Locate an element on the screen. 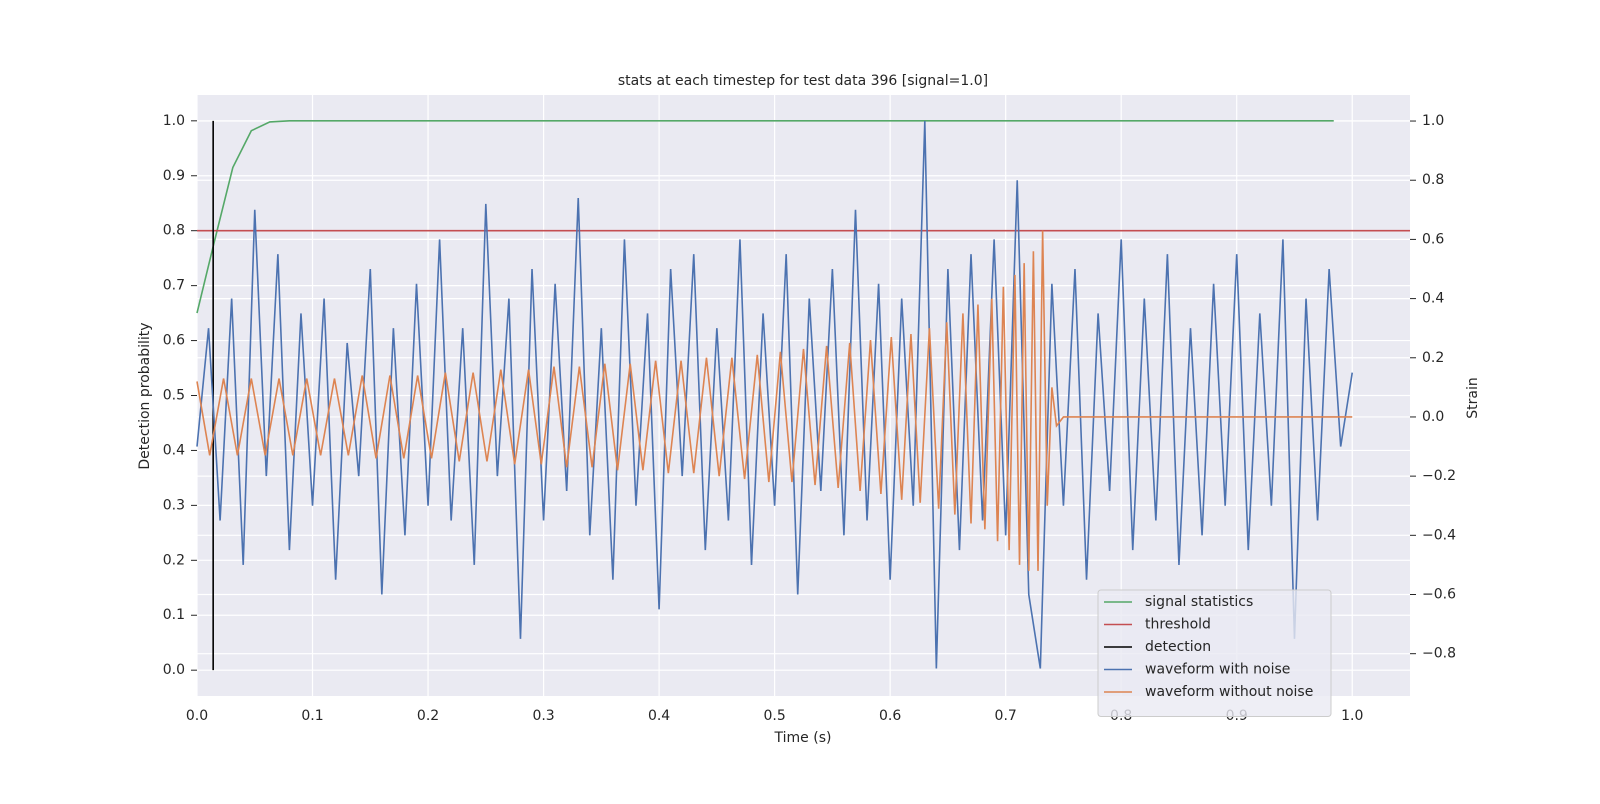 The image size is (1600, 804). x-tick-label: 0.2 is located at coordinates (428, 716).